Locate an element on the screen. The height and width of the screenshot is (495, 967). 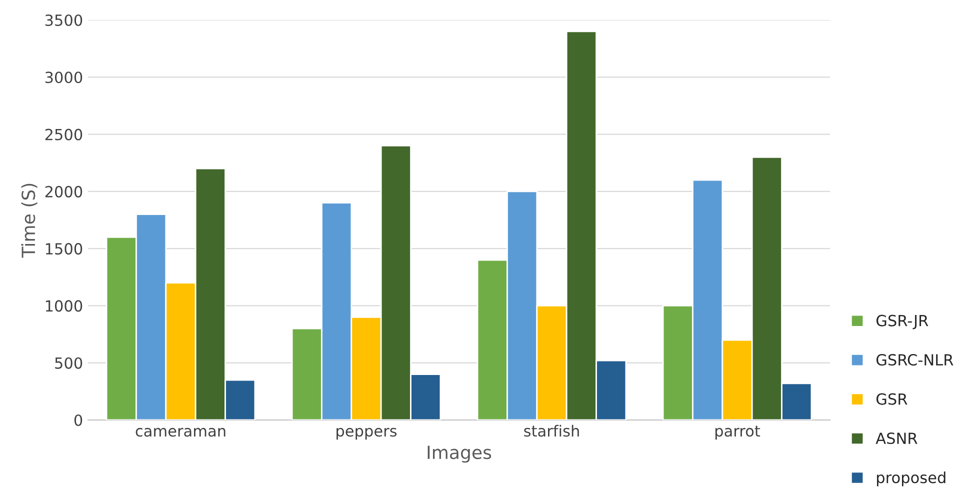
x-tick-label: starfish is located at coordinates (551, 430).